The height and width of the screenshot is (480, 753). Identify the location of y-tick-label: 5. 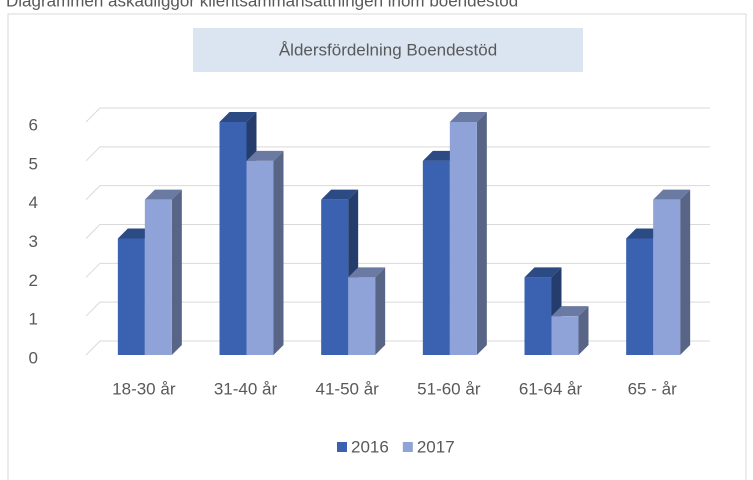
(33, 163).